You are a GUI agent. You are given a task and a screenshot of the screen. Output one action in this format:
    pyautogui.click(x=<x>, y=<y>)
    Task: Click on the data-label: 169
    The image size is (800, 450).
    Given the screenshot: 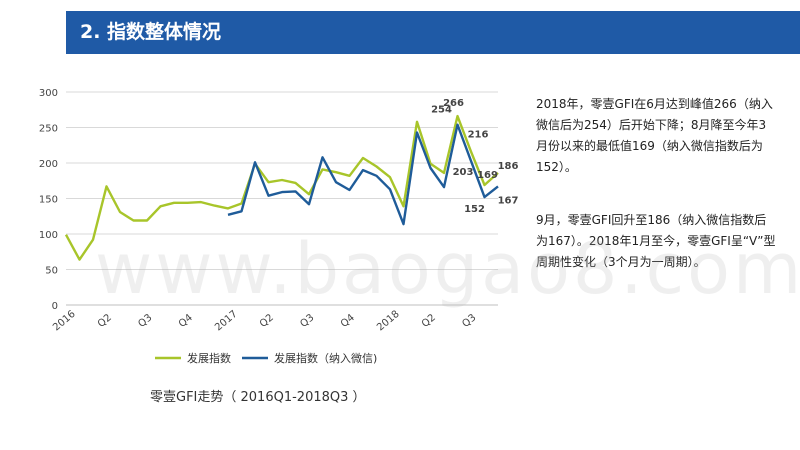 What is the action you would take?
    pyautogui.click(x=487, y=175)
    